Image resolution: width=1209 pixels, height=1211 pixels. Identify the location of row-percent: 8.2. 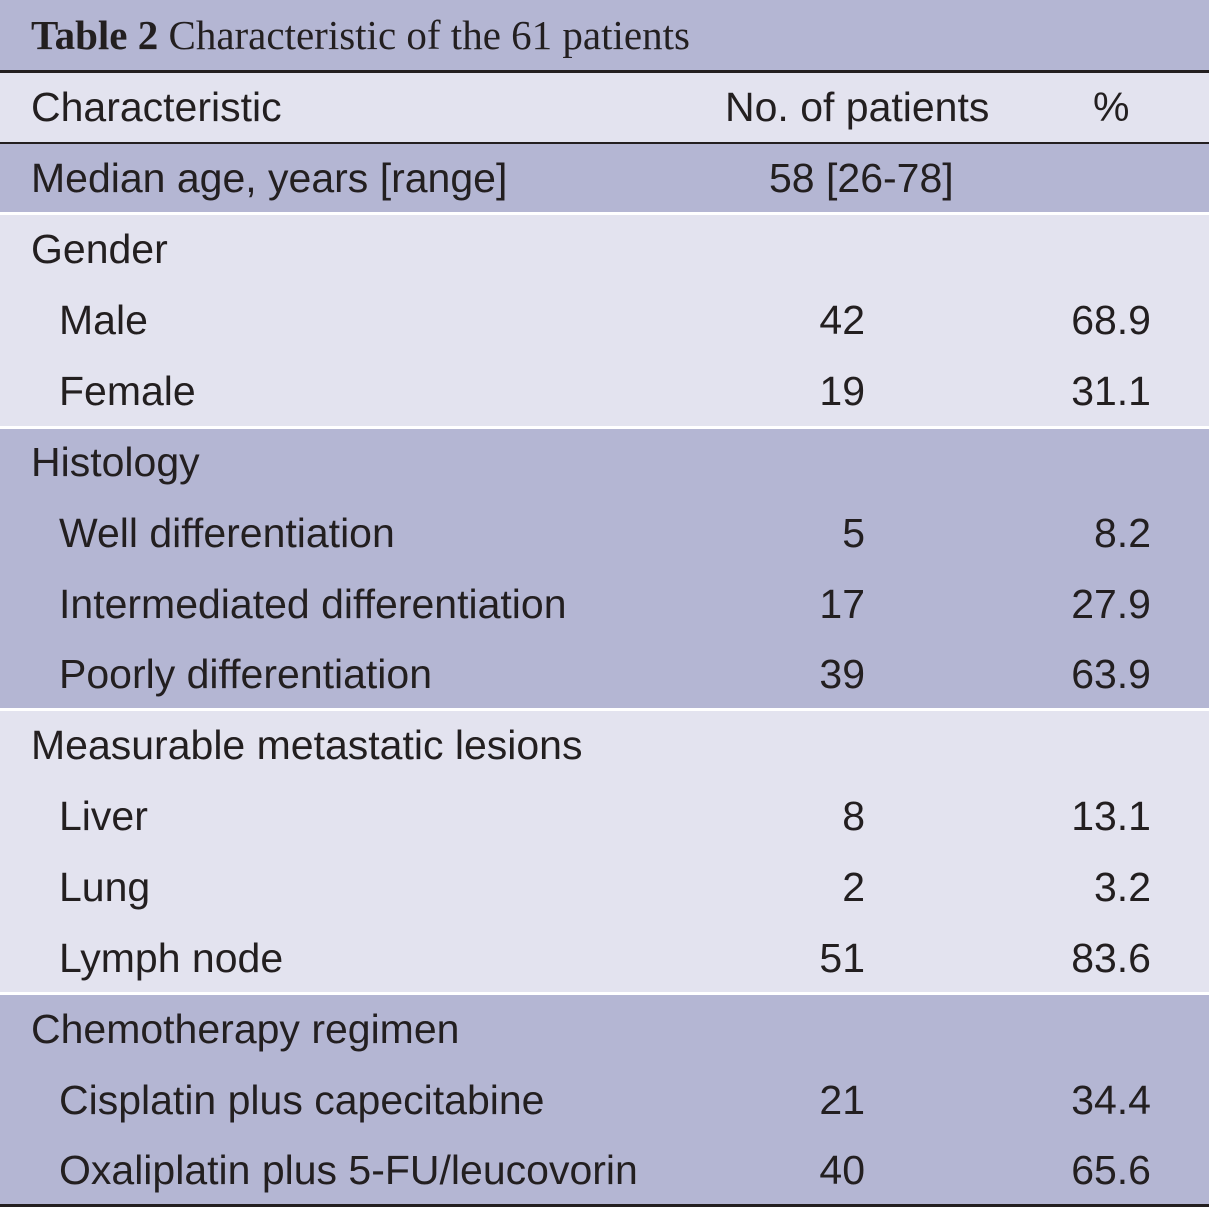
(1122, 533).